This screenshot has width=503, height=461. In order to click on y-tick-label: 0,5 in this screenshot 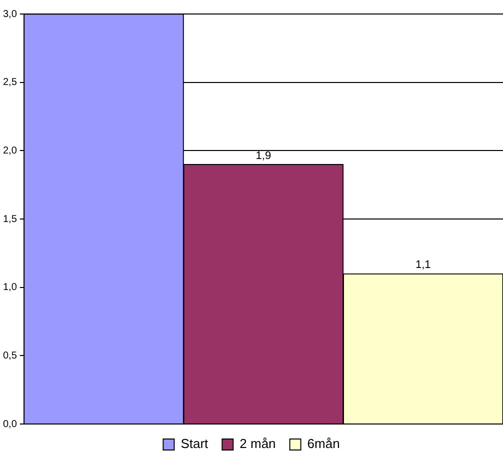, I will do `click(10, 356)`.